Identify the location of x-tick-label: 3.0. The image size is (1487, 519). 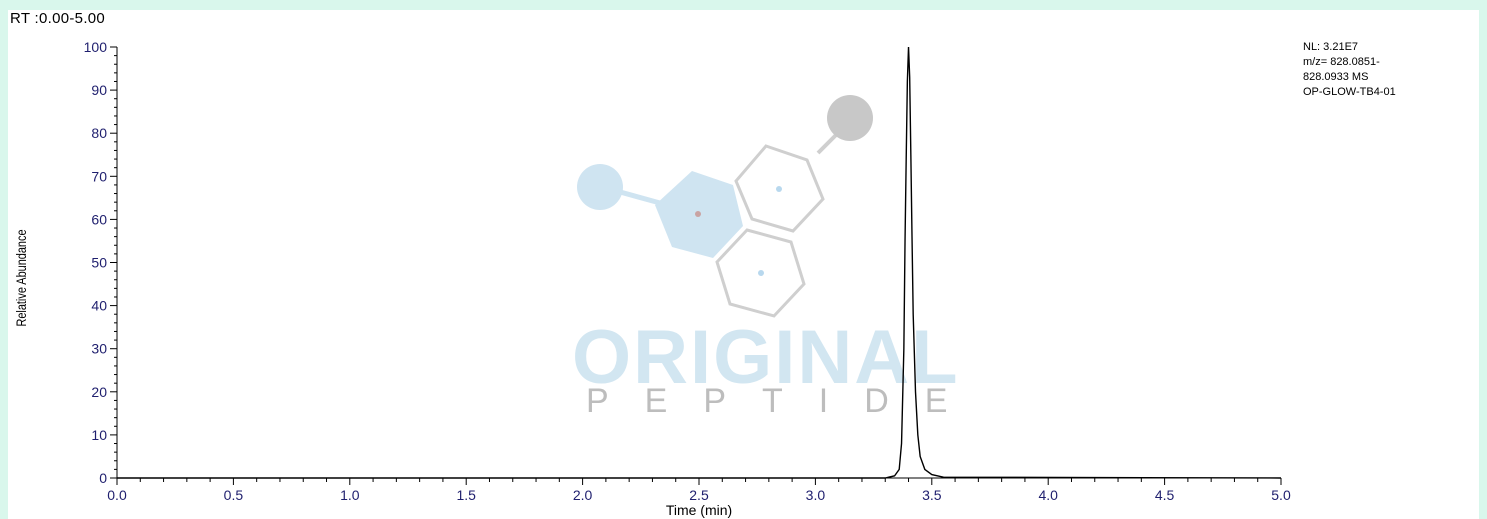
(816, 495).